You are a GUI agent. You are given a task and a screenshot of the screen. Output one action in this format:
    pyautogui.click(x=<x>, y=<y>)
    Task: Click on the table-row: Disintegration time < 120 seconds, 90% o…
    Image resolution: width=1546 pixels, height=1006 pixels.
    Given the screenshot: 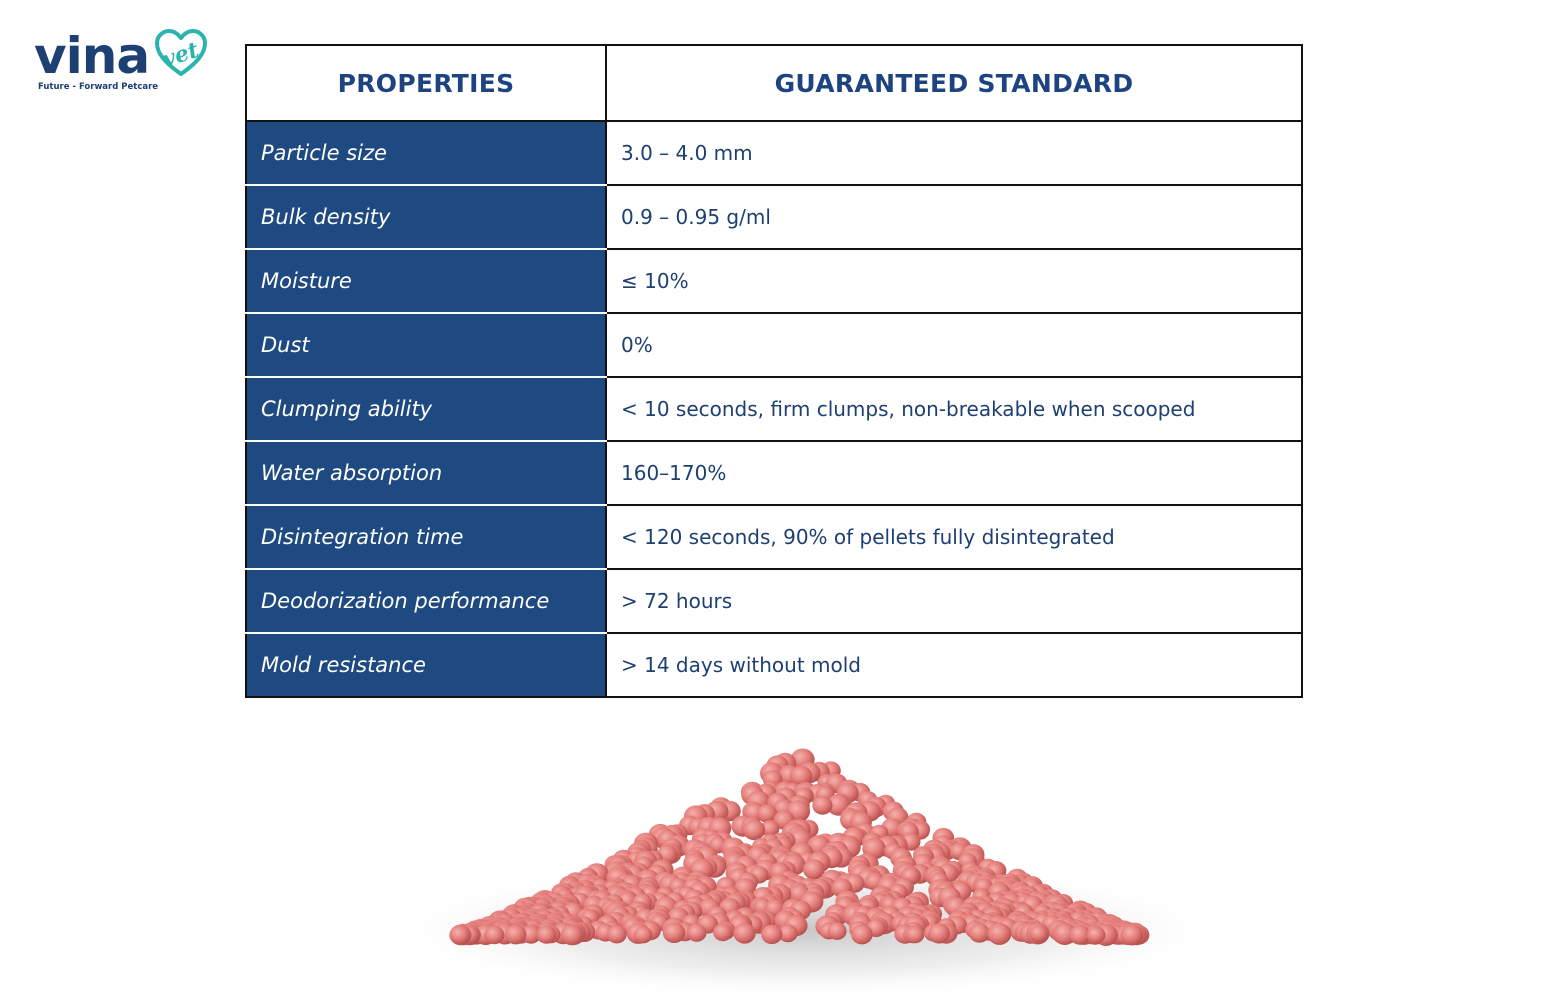 What is the action you would take?
    pyautogui.click(x=774, y=537)
    